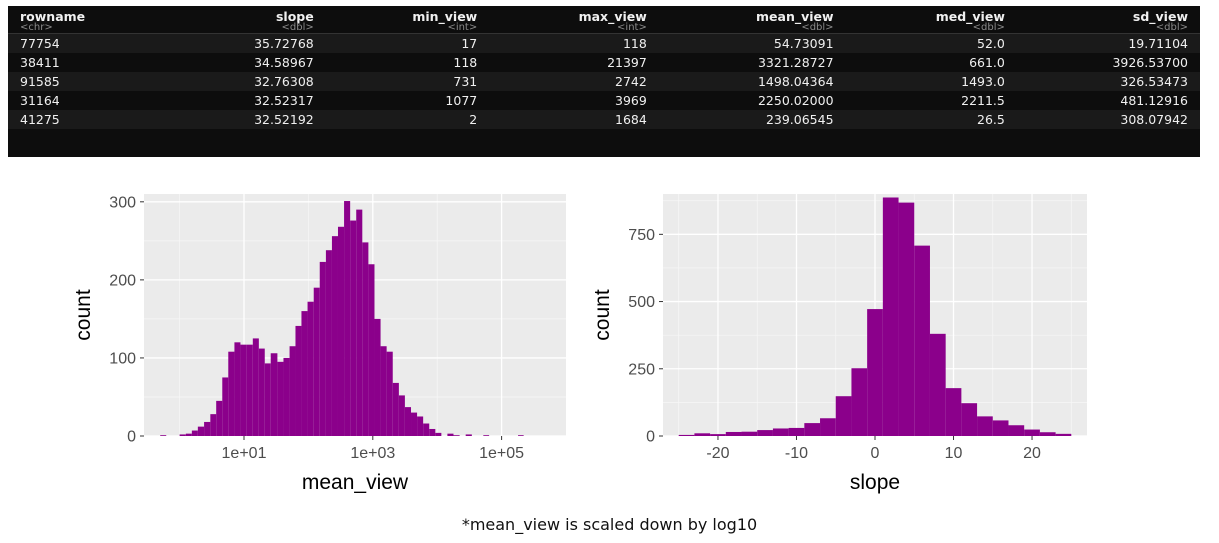 This screenshot has height=543, width=1219. I want to click on column-type: <int>, so click(632, 27).